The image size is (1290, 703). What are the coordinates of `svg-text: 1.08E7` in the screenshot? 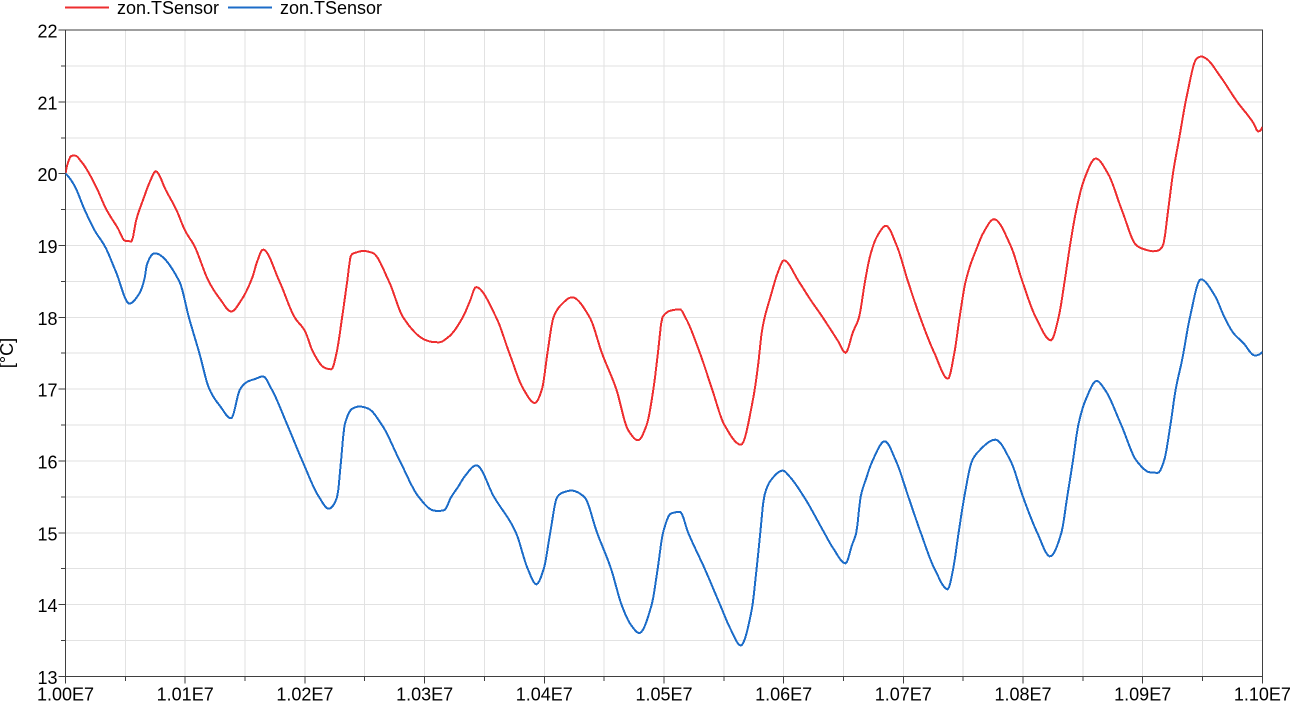 It's located at (1022, 694).